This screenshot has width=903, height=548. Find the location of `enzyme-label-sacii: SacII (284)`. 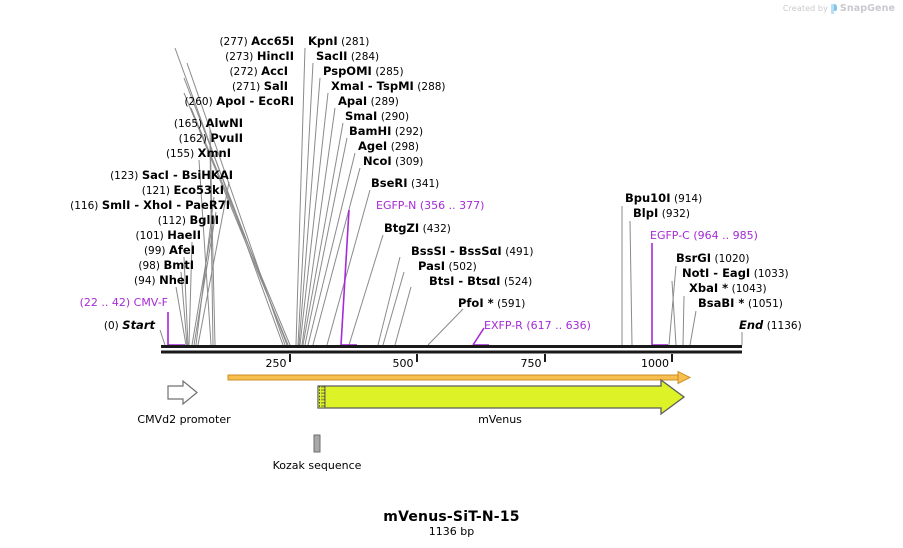

enzyme-label-sacii: SacII (284) is located at coordinates (348, 56).